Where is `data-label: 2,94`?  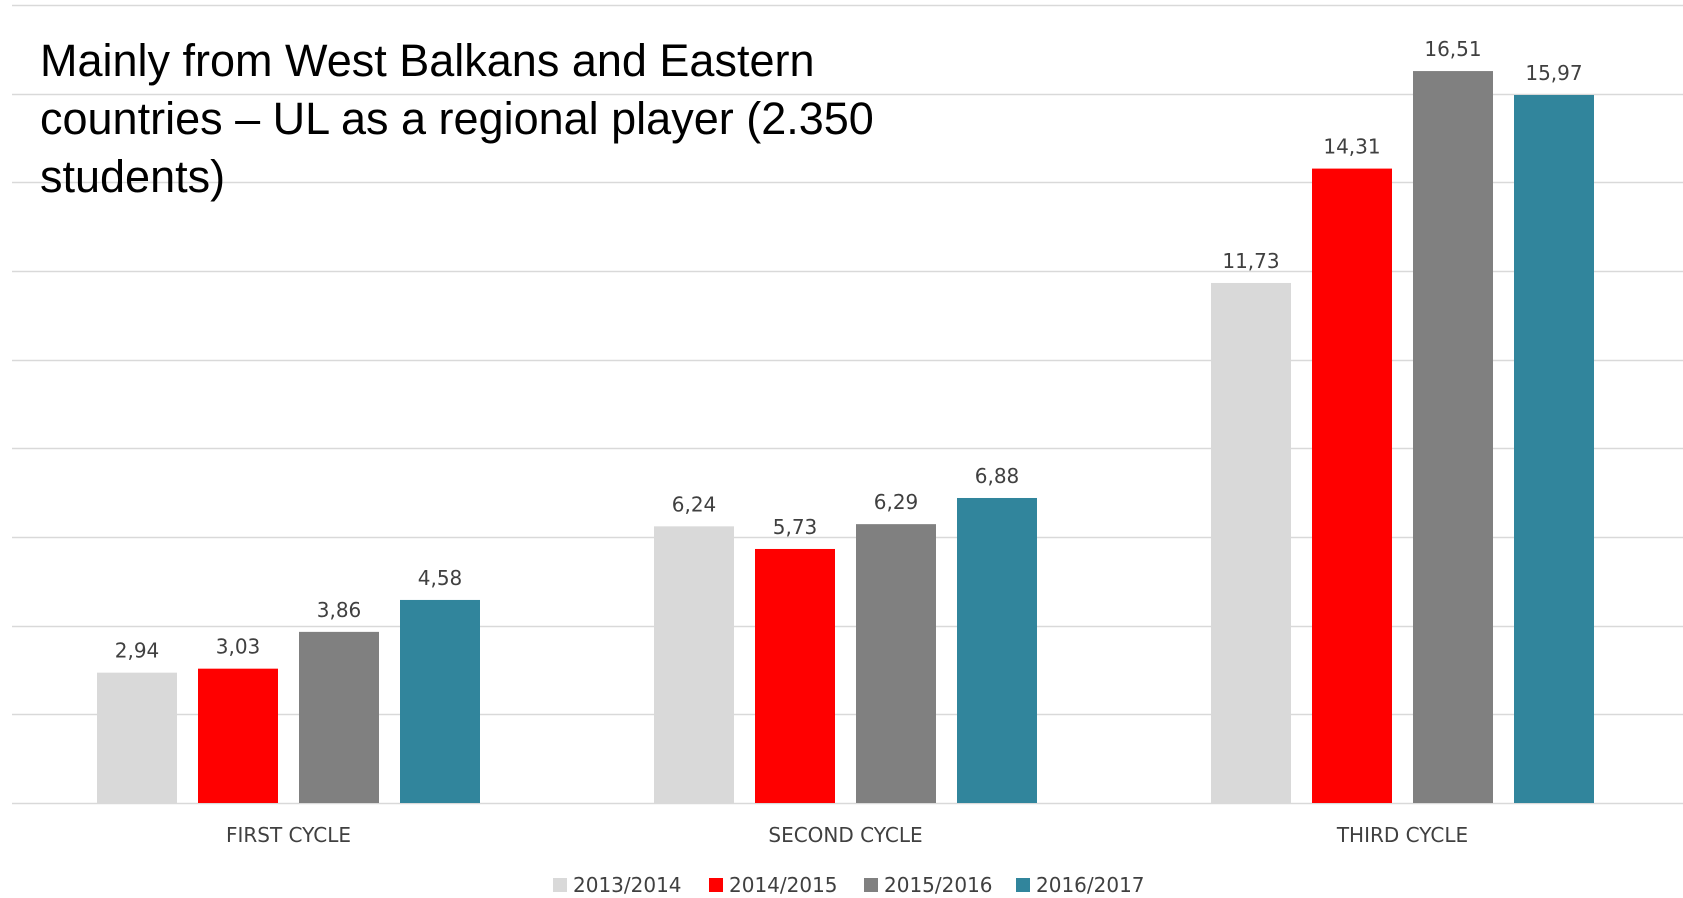 data-label: 2,94 is located at coordinates (137, 651).